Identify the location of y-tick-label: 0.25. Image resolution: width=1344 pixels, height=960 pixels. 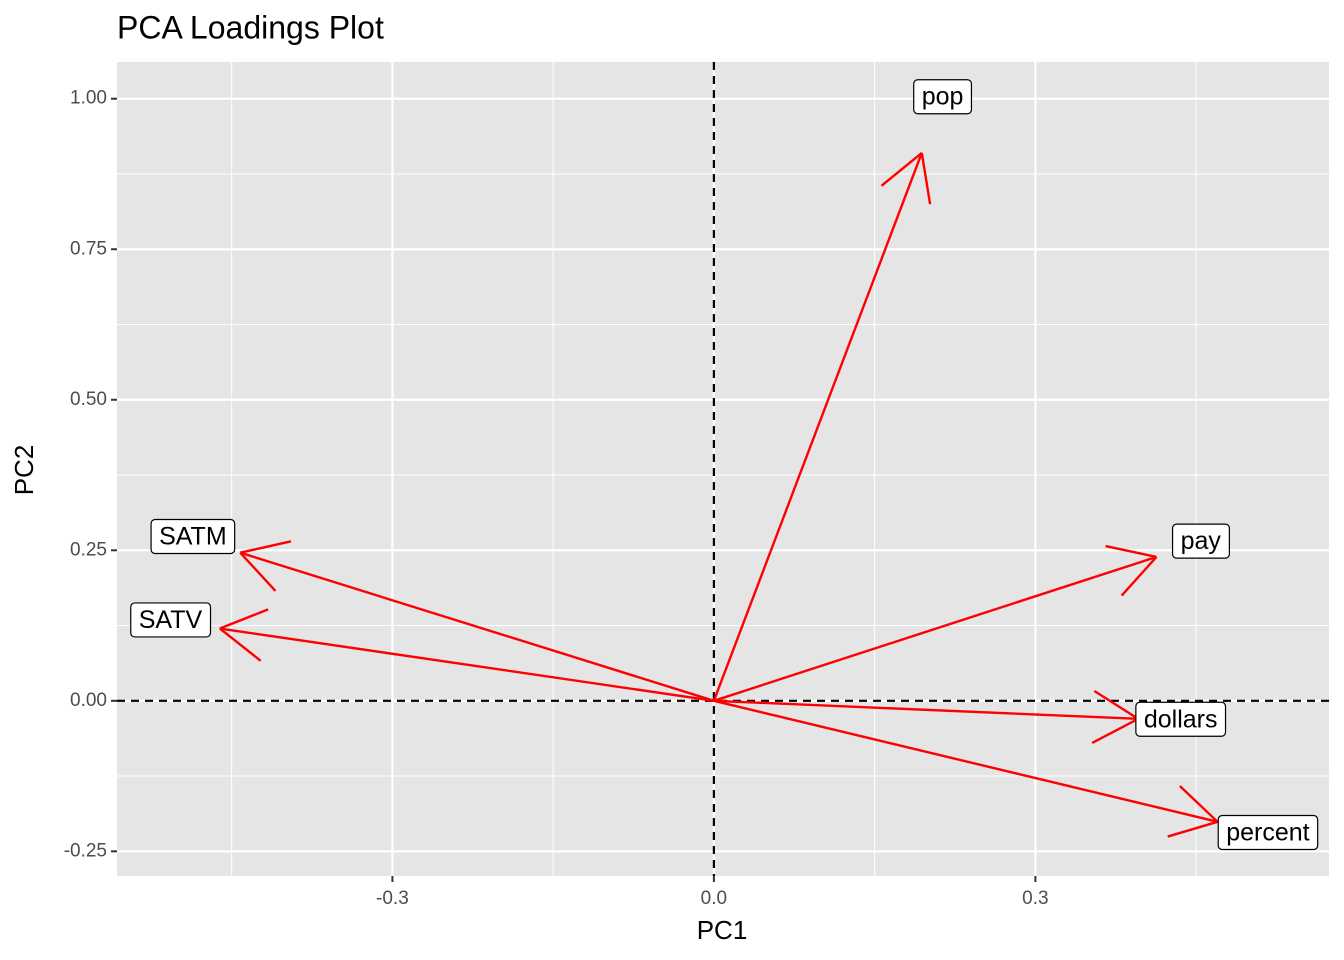
(88, 549).